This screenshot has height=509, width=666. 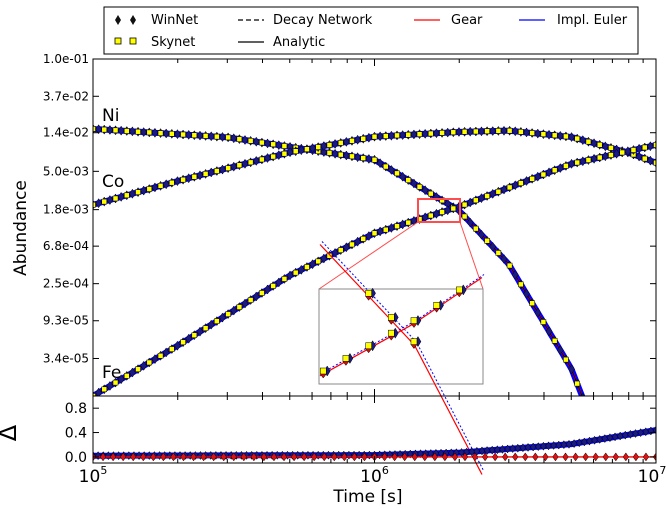 What do you see at coordinates (11, 432) in the screenshot?
I see `residual-axis-title: Δ` at bounding box center [11, 432].